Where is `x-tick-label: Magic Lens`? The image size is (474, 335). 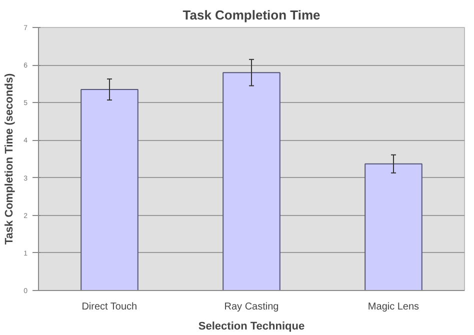 x-tick-label: Magic Lens is located at coordinates (394, 307).